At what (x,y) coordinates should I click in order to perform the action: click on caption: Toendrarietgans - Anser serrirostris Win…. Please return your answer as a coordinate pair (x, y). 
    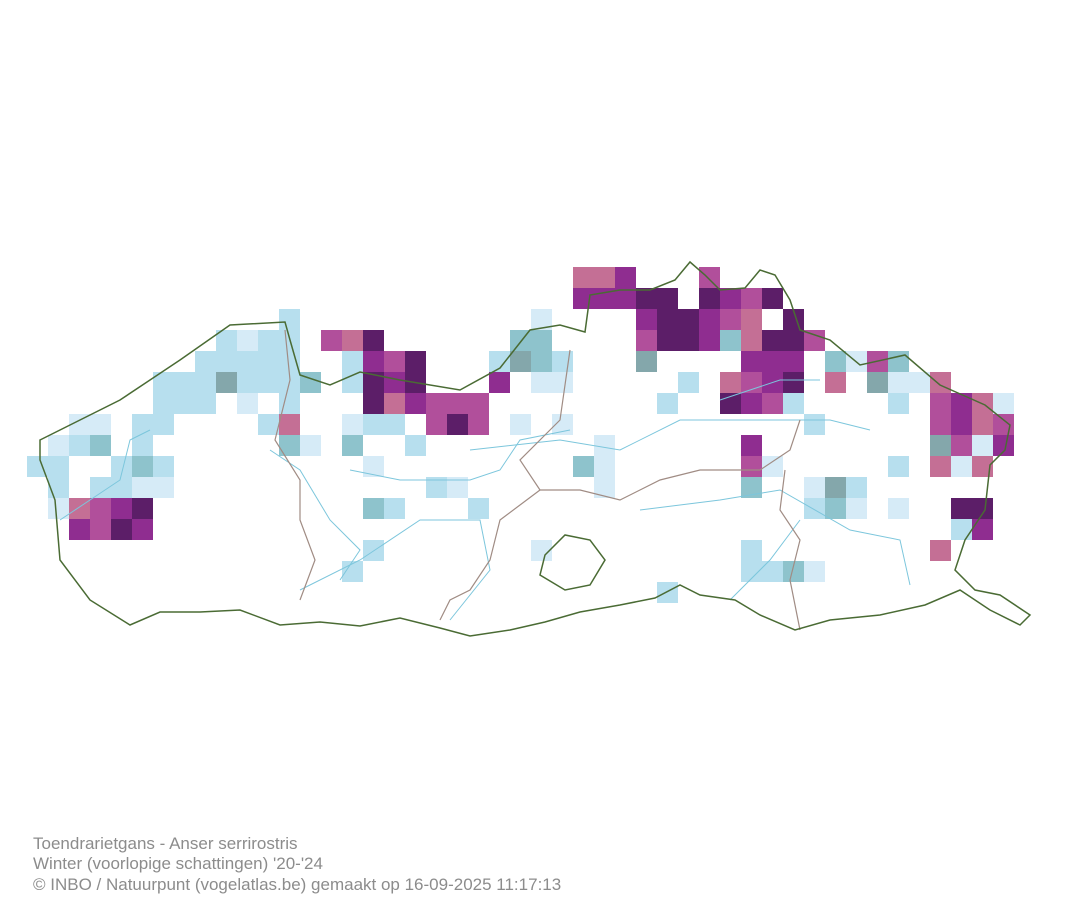
    Looking at the image, I should click on (297, 864).